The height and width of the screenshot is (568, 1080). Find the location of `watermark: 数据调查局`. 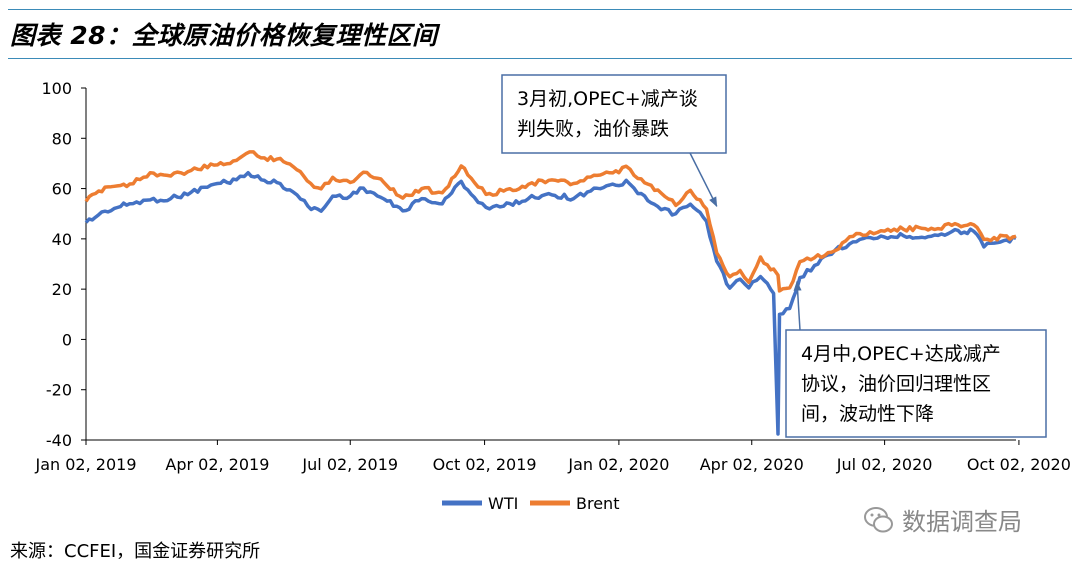

watermark: 数据调查局 is located at coordinates (942, 519).